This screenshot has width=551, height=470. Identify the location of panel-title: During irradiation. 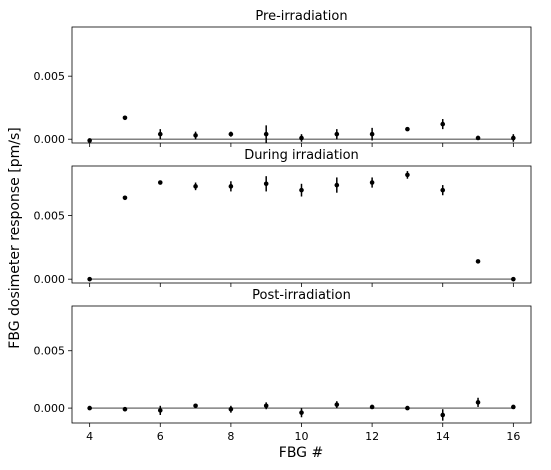
(301, 155).